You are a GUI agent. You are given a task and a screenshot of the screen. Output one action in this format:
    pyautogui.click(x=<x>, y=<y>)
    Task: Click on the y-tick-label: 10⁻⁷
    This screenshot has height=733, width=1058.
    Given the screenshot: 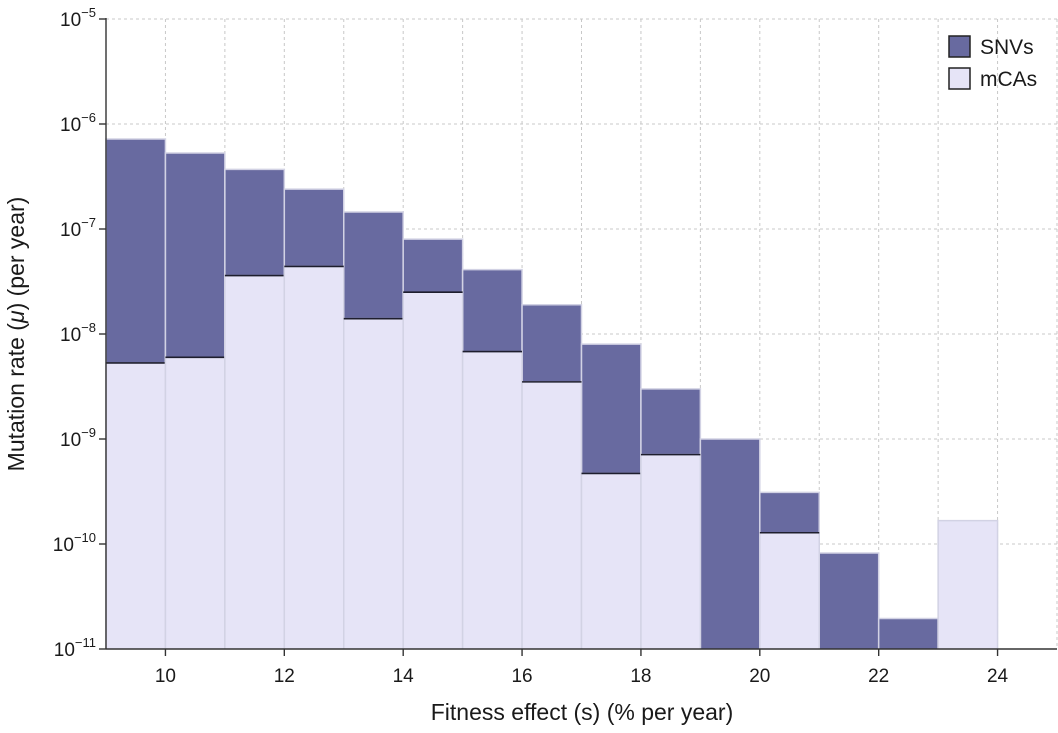 What is the action you would take?
    pyautogui.click(x=78, y=228)
    